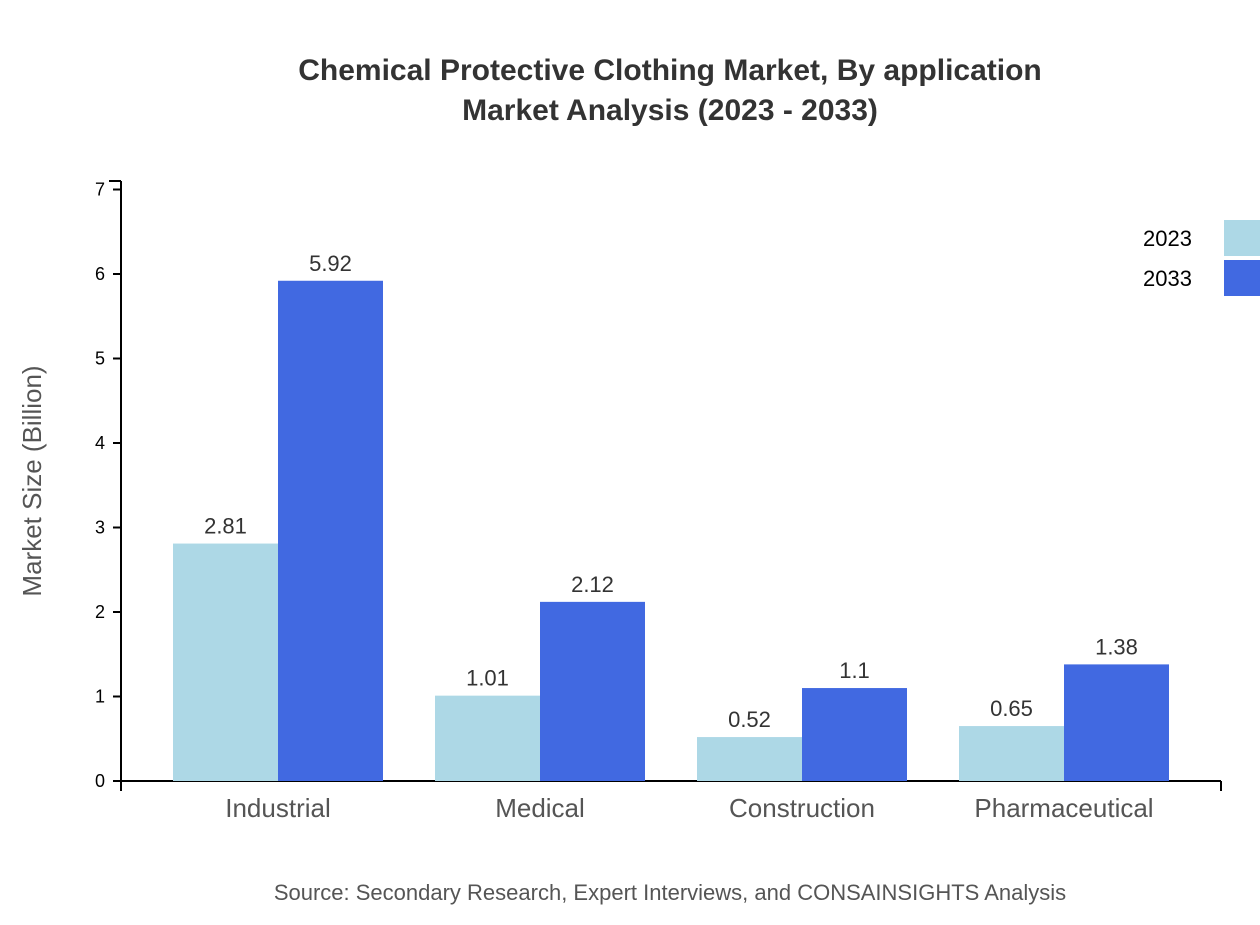 The width and height of the screenshot is (1260, 925). What do you see at coordinates (225, 526) in the screenshot?
I see `data-label: 2.81` at bounding box center [225, 526].